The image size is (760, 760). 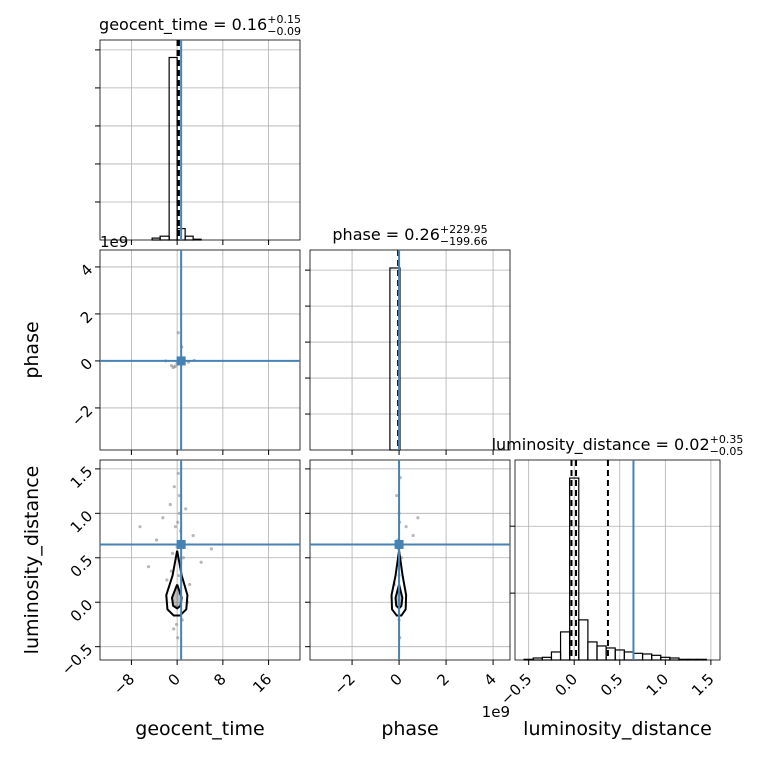 I want to click on panel-title: geocent_time = 0.16, so click(x=183, y=25).